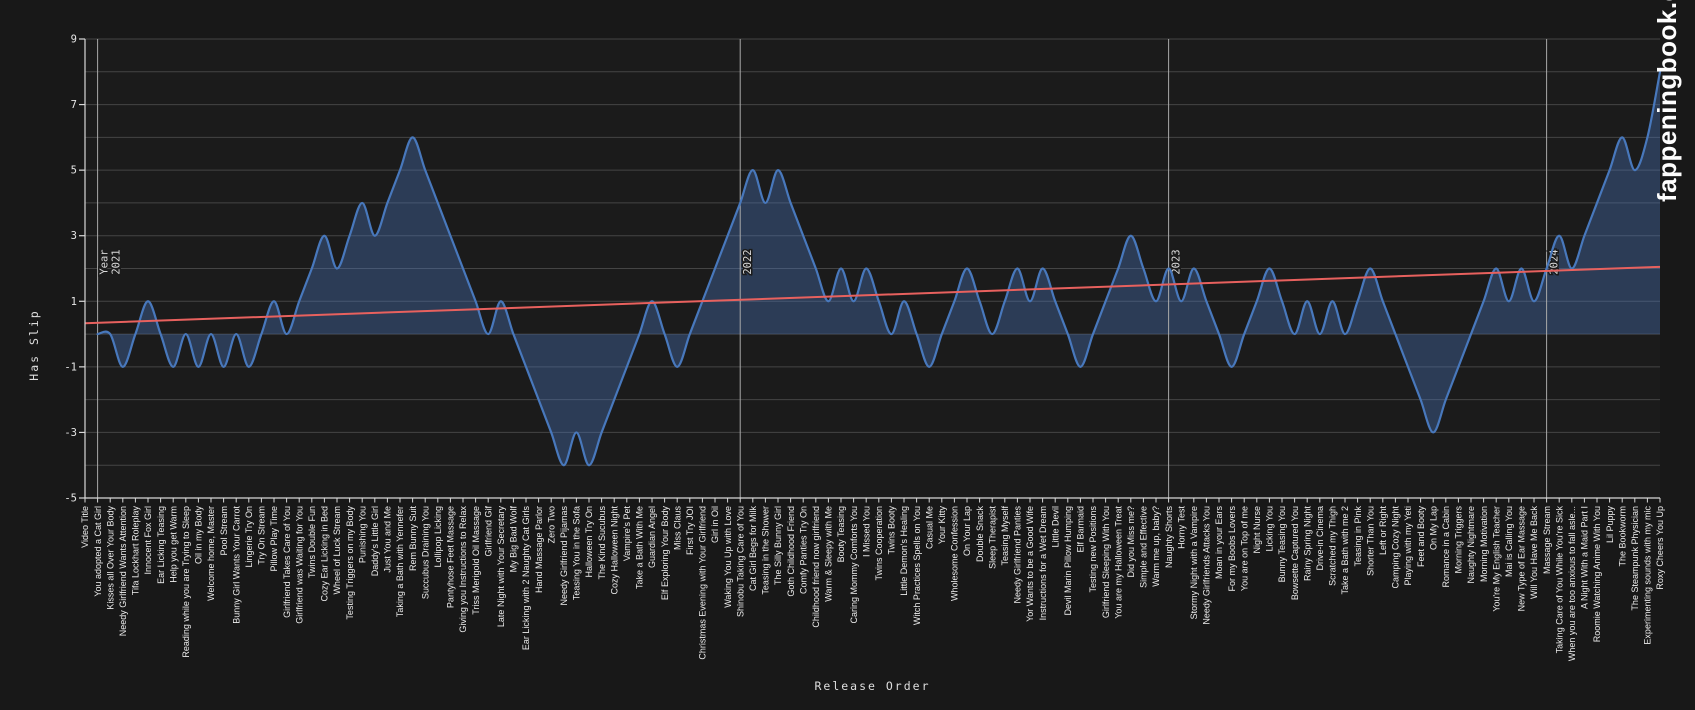 The width and height of the screenshot is (1695, 710). What do you see at coordinates (829, 554) in the screenshot?
I see `x-tick-label: Warm & Sleepy with Me` at bounding box center [829, 554].